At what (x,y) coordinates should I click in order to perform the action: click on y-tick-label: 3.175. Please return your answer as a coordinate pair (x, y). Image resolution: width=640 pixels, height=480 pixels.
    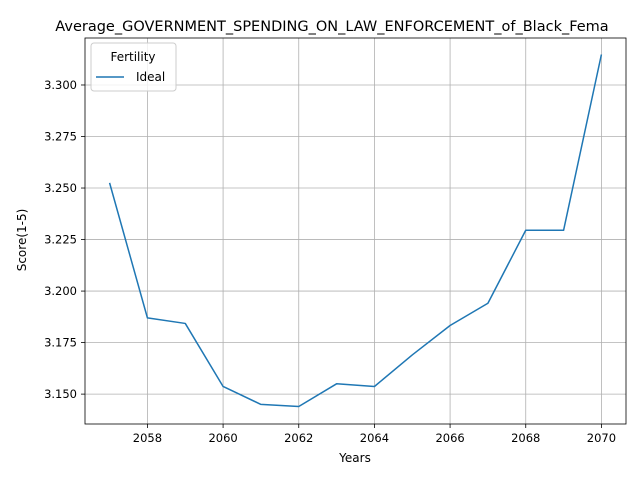
    Looking at the image, I should click on (60, 343).